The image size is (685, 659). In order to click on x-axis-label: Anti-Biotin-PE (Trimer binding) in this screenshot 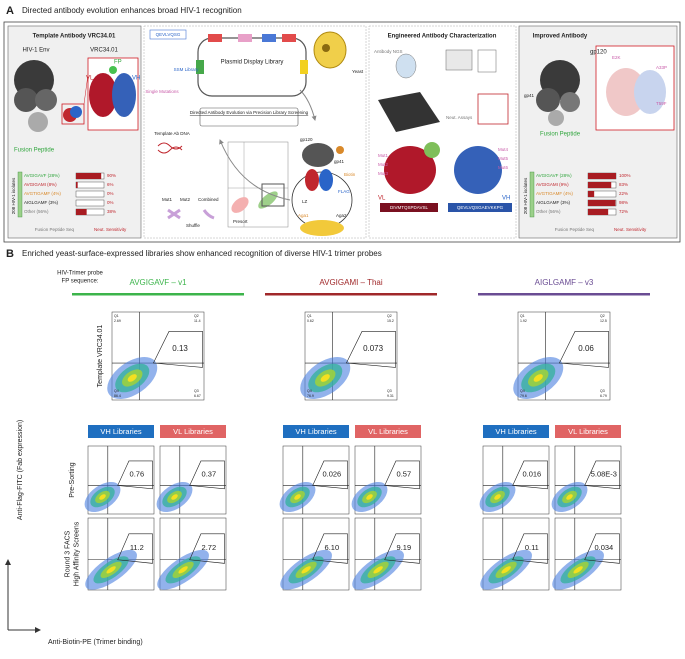, I will do `click(95, 642)`.